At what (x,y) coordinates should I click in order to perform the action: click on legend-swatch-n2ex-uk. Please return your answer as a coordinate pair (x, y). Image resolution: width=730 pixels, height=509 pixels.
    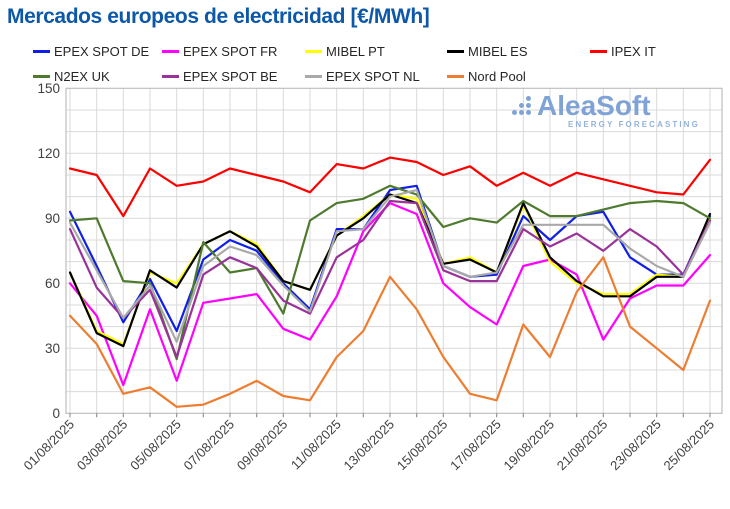
    Looking at the image, I should click on (41, 76).